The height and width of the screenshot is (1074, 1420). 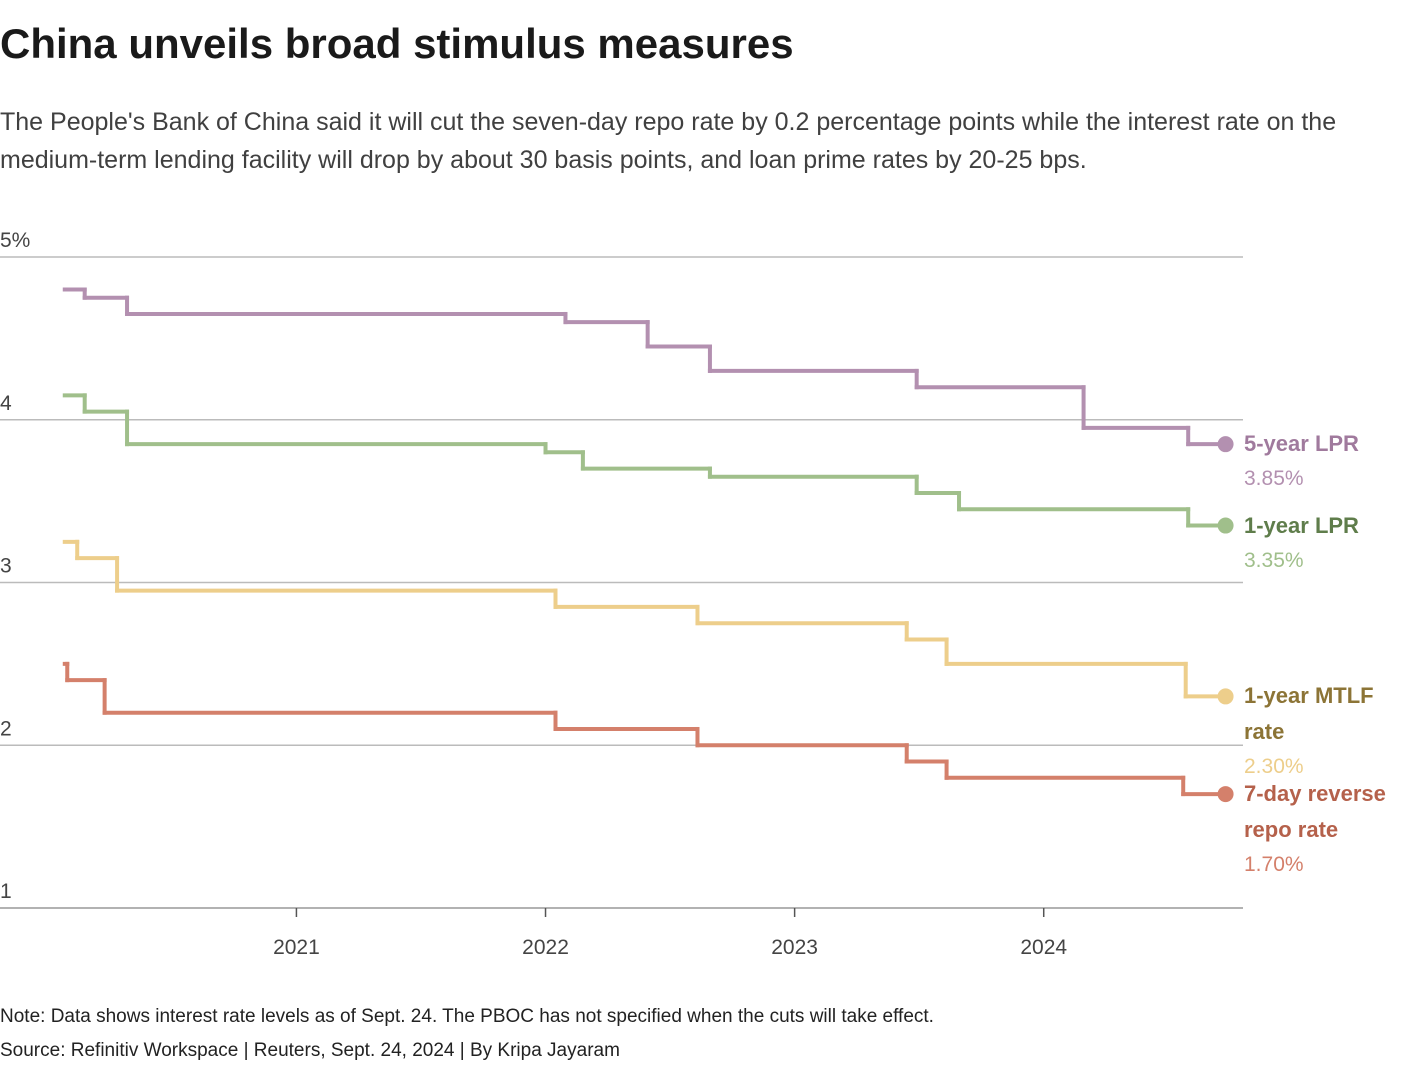 I want to click on series-label: 7-day reverse repo rate 1.70%, so click(x=1332, y=829).